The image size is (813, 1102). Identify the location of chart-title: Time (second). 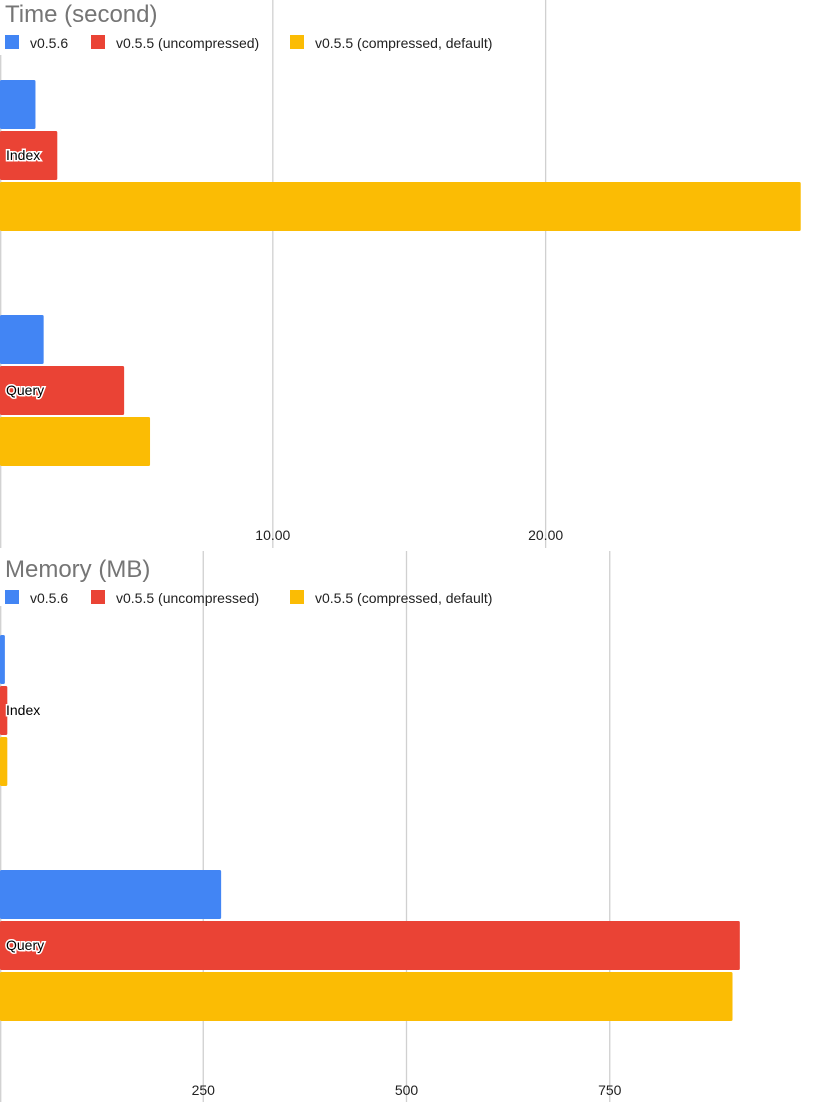
(81, 14).